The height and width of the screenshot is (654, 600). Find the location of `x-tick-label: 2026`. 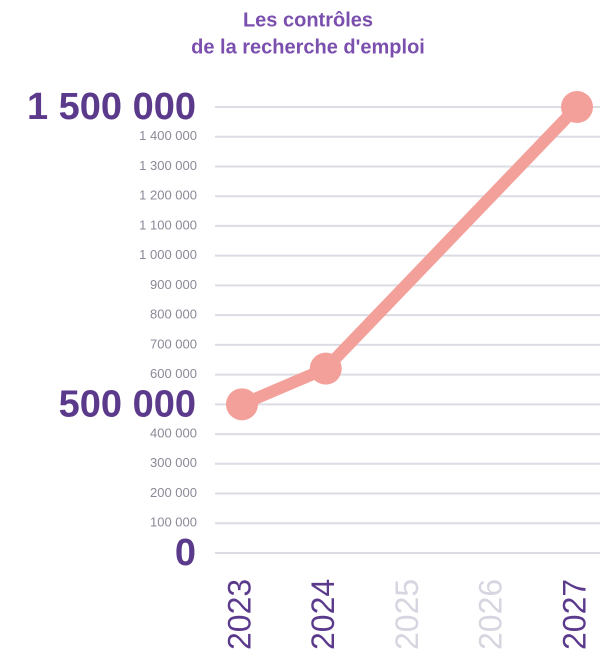

x-tick-label: 2026 is located at coordinates (491, 614).